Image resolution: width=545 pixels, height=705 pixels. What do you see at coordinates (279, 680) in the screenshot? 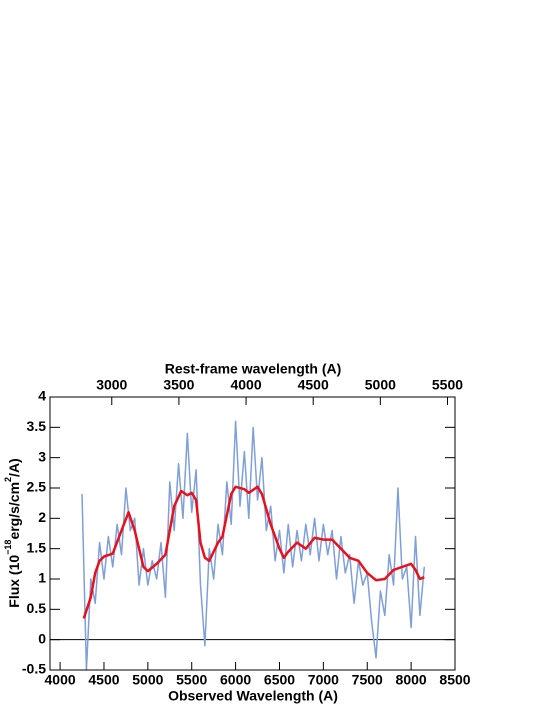
I see `x-tick-label: 6500` at bounding box center [279, 680].